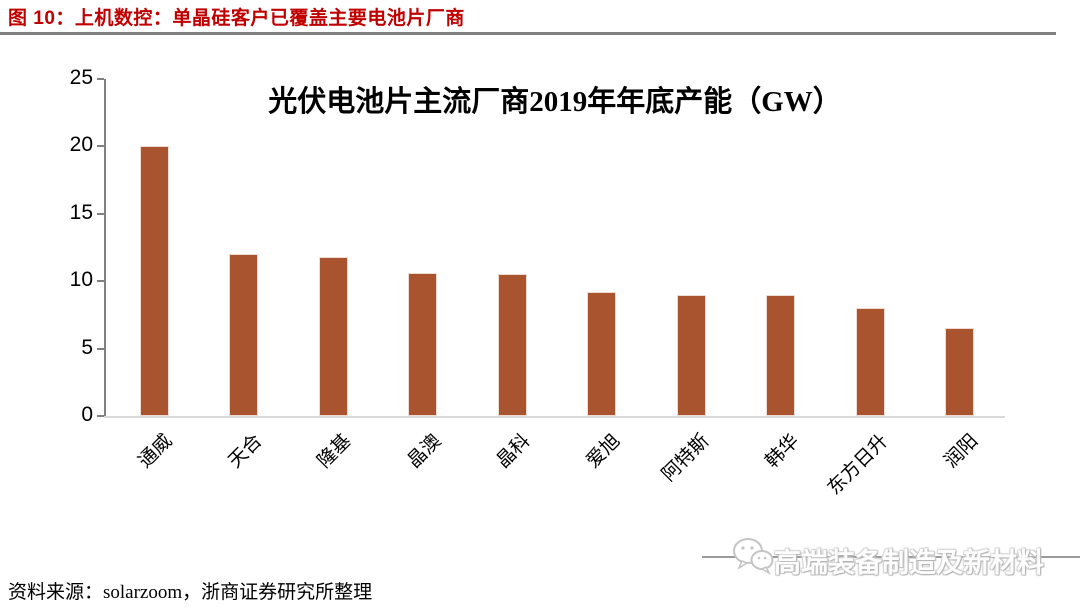 This screenshot has width=1080, height=609. What do you see at coordinates (528, 33) in the screenshot?
I see `caption-divider` at bounding box center [528, 33].